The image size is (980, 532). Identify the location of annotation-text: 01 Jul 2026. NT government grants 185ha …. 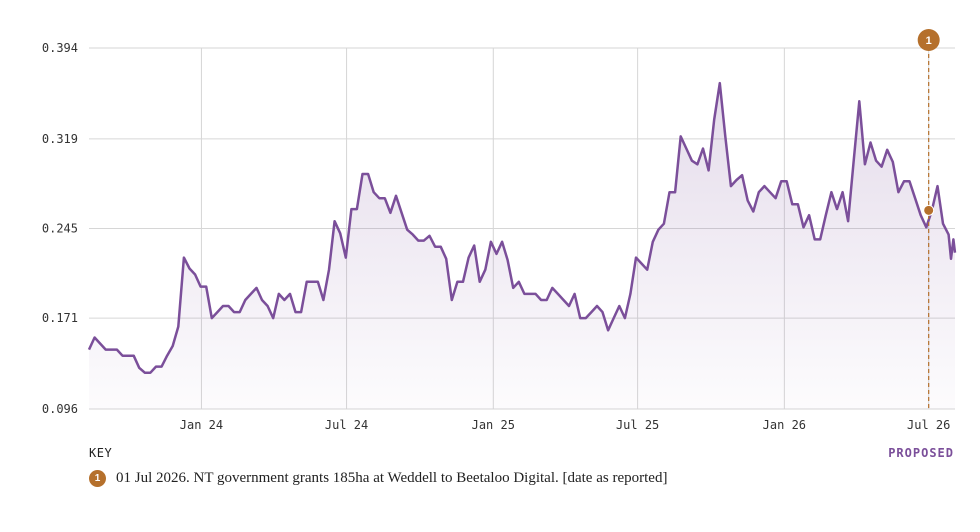
(392, 477).